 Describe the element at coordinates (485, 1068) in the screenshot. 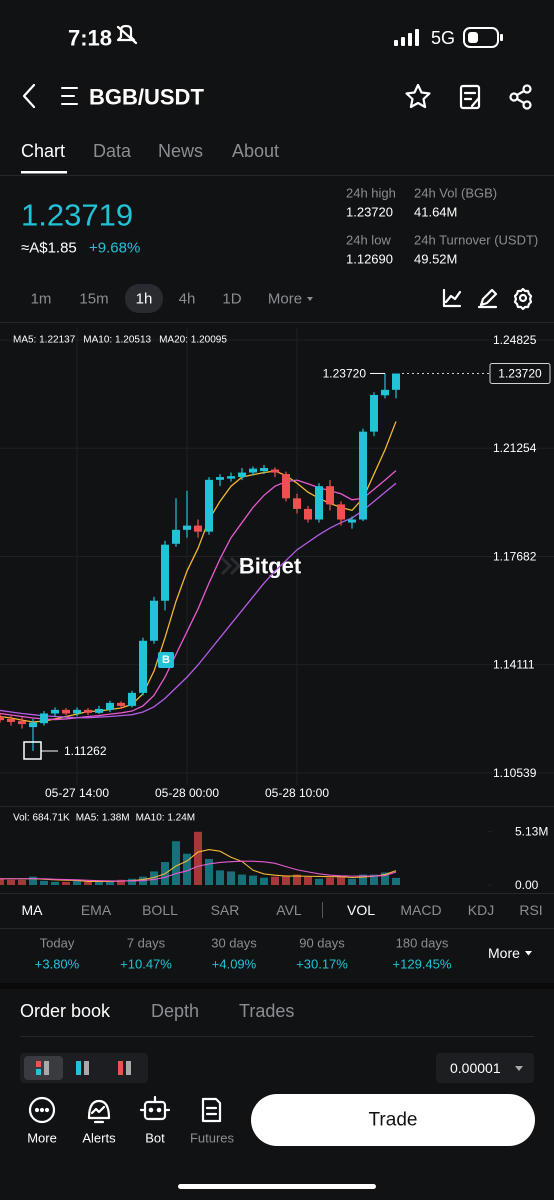

I see `precision-select` at that location.